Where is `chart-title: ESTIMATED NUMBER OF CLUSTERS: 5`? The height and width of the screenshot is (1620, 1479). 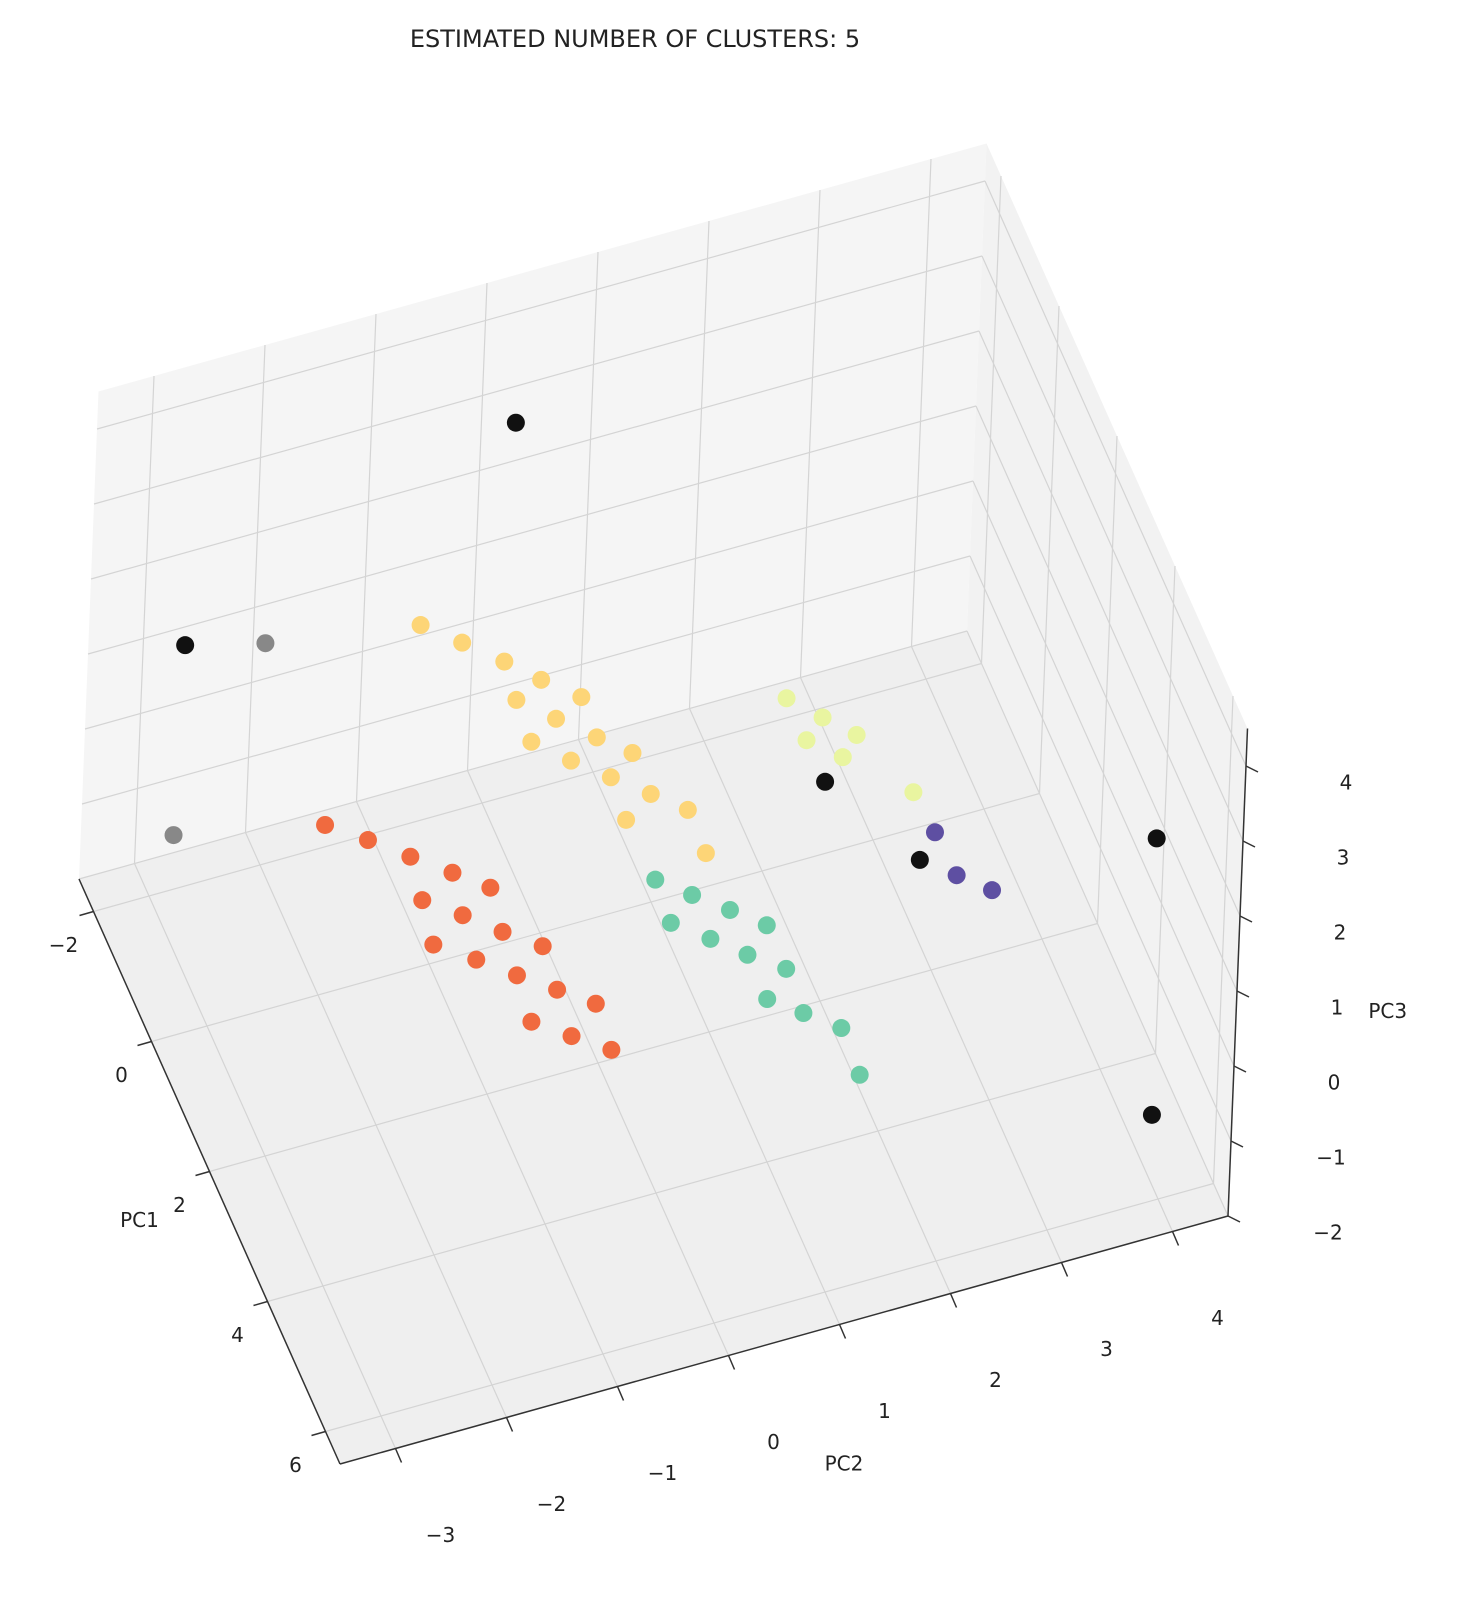 chart-title: ESTIMATED NUMBER OF CLUSTERS: 5 is located at coordinates (635, 39).